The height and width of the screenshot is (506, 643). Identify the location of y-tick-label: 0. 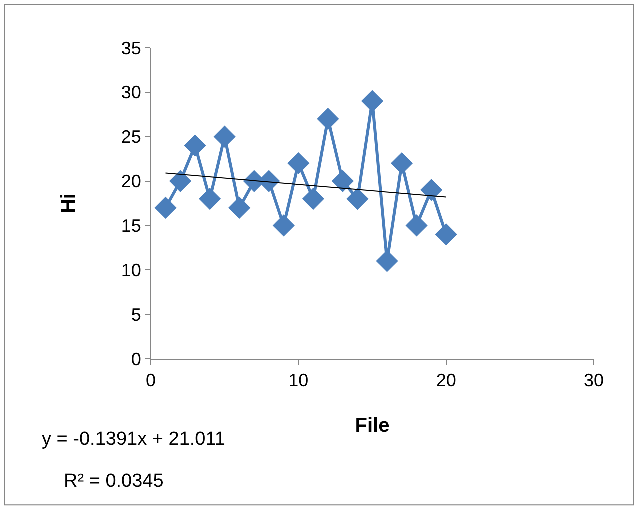
(136, 359).